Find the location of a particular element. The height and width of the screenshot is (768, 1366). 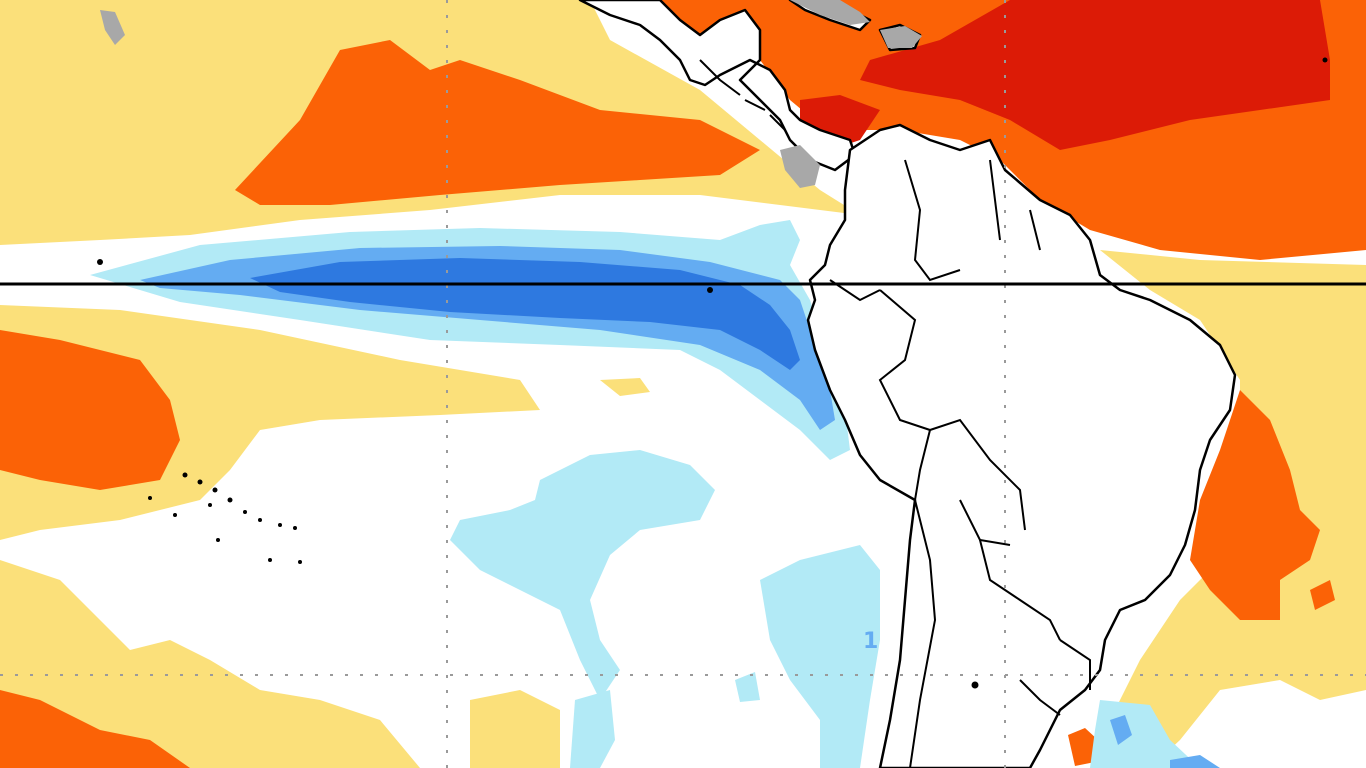

south-atlantic-cold-weak-patch is located at coordinates (1145, 734).